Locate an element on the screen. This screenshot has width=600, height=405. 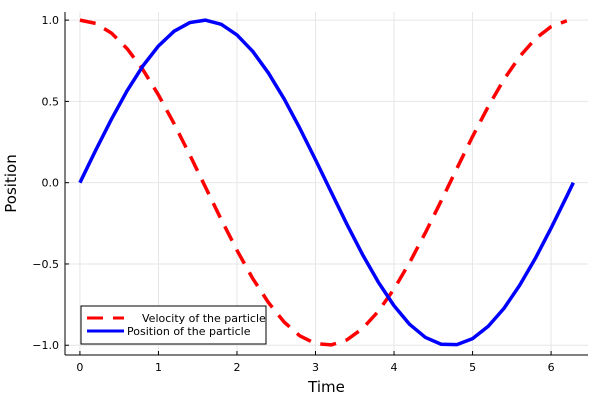
y-tick-label: 0.5 is located at coordinates (51, 101).